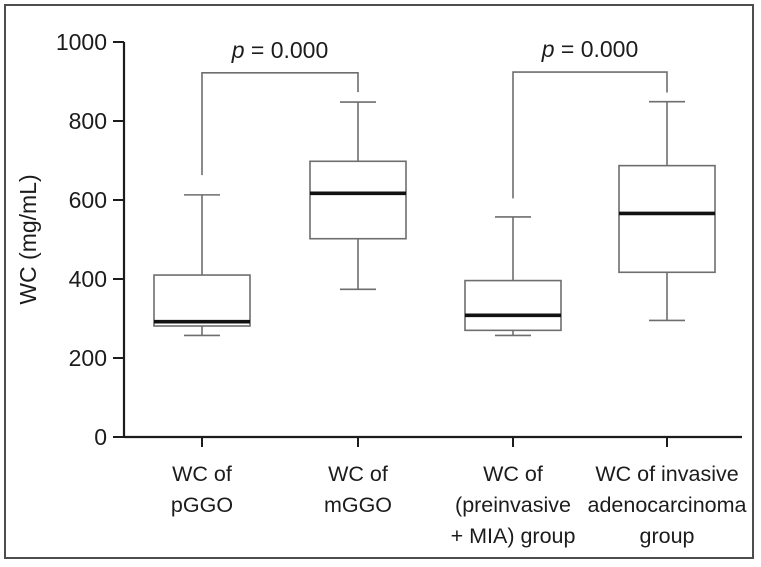  What do you see at coordinates (88, 121) in the screenshot?
I see `y-tick-label: 800` at bounding box center [88, 121].